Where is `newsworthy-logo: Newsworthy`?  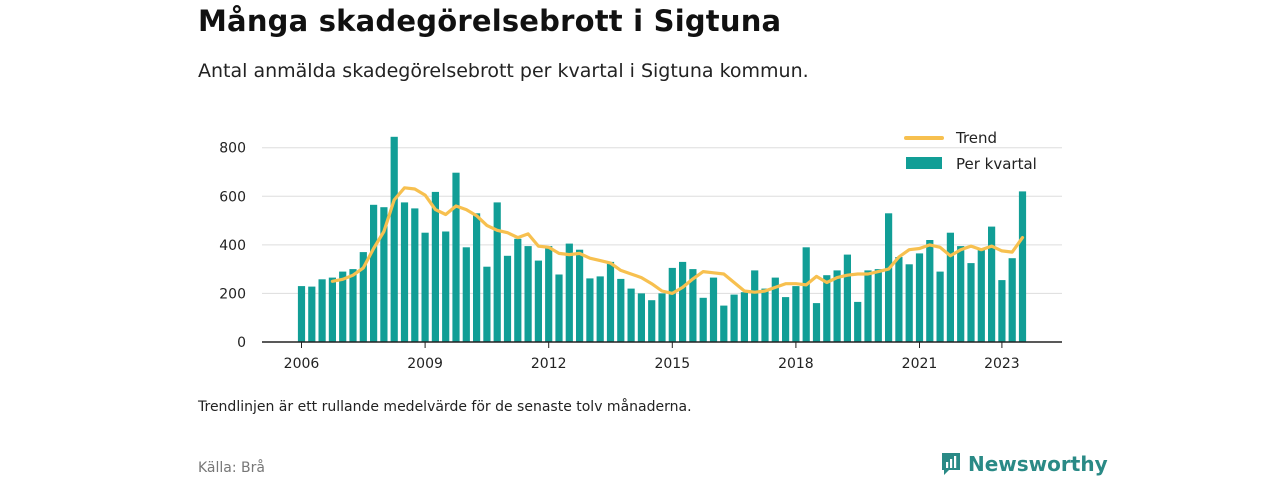
newsworthy-logo: Newsworthy is located at coordinates (1024, 464).